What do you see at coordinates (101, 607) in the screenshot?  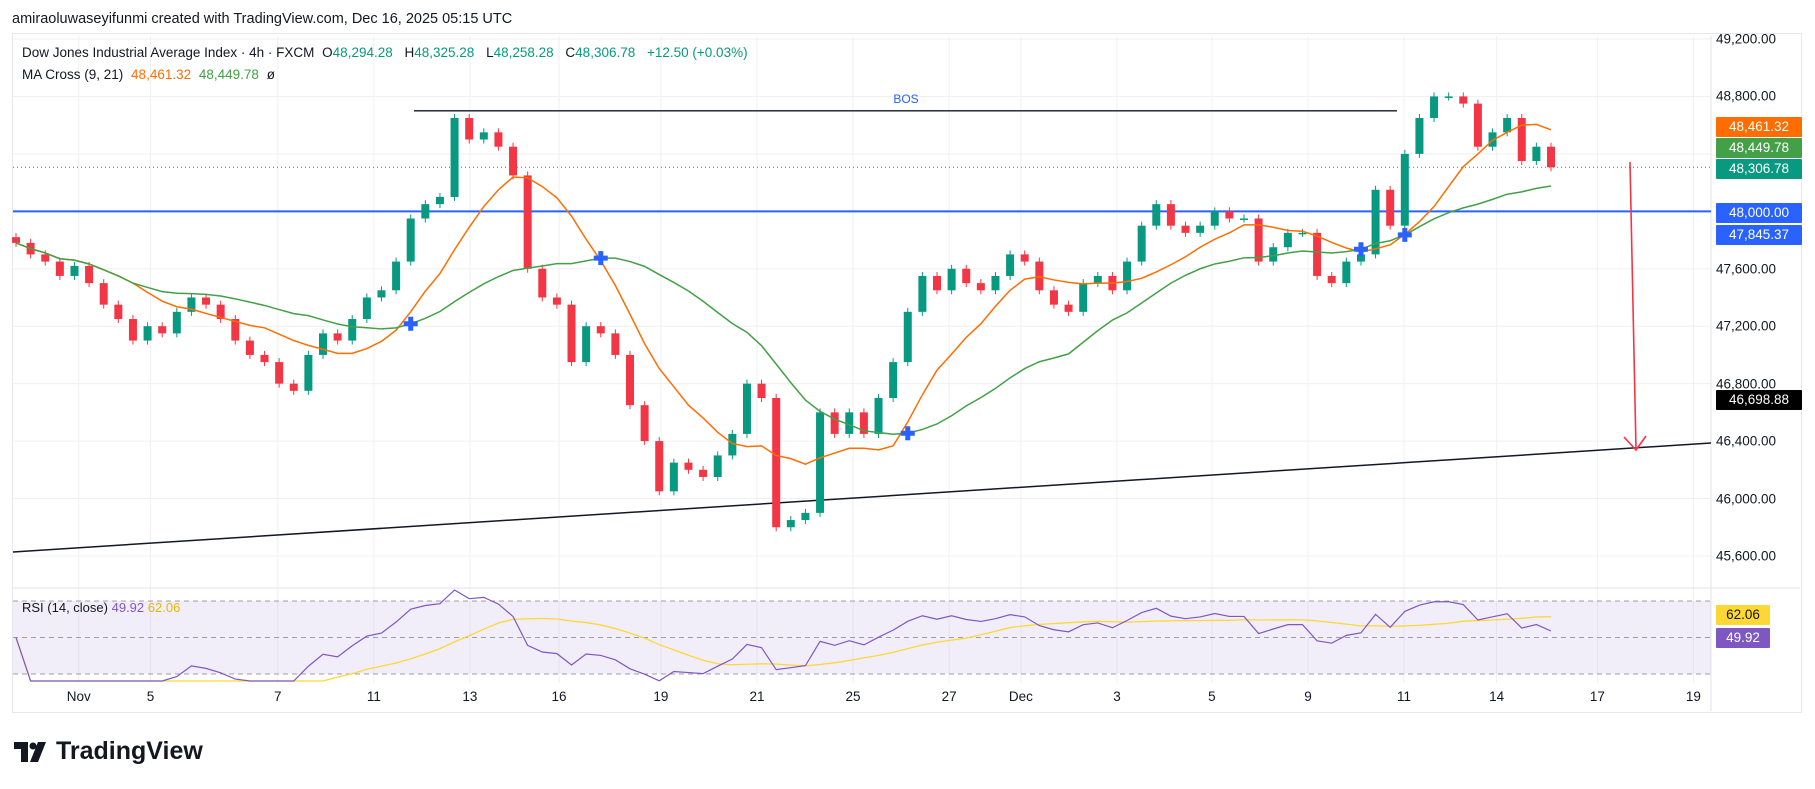 I see `rsi-legend: RSI (14, close) 49.92 62.06` at bounding box center [101, 607].